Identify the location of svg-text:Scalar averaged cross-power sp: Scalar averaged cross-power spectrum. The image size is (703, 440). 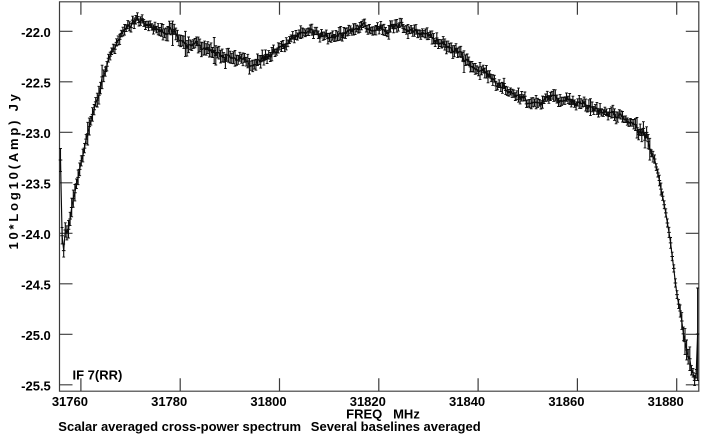
(179, 426).